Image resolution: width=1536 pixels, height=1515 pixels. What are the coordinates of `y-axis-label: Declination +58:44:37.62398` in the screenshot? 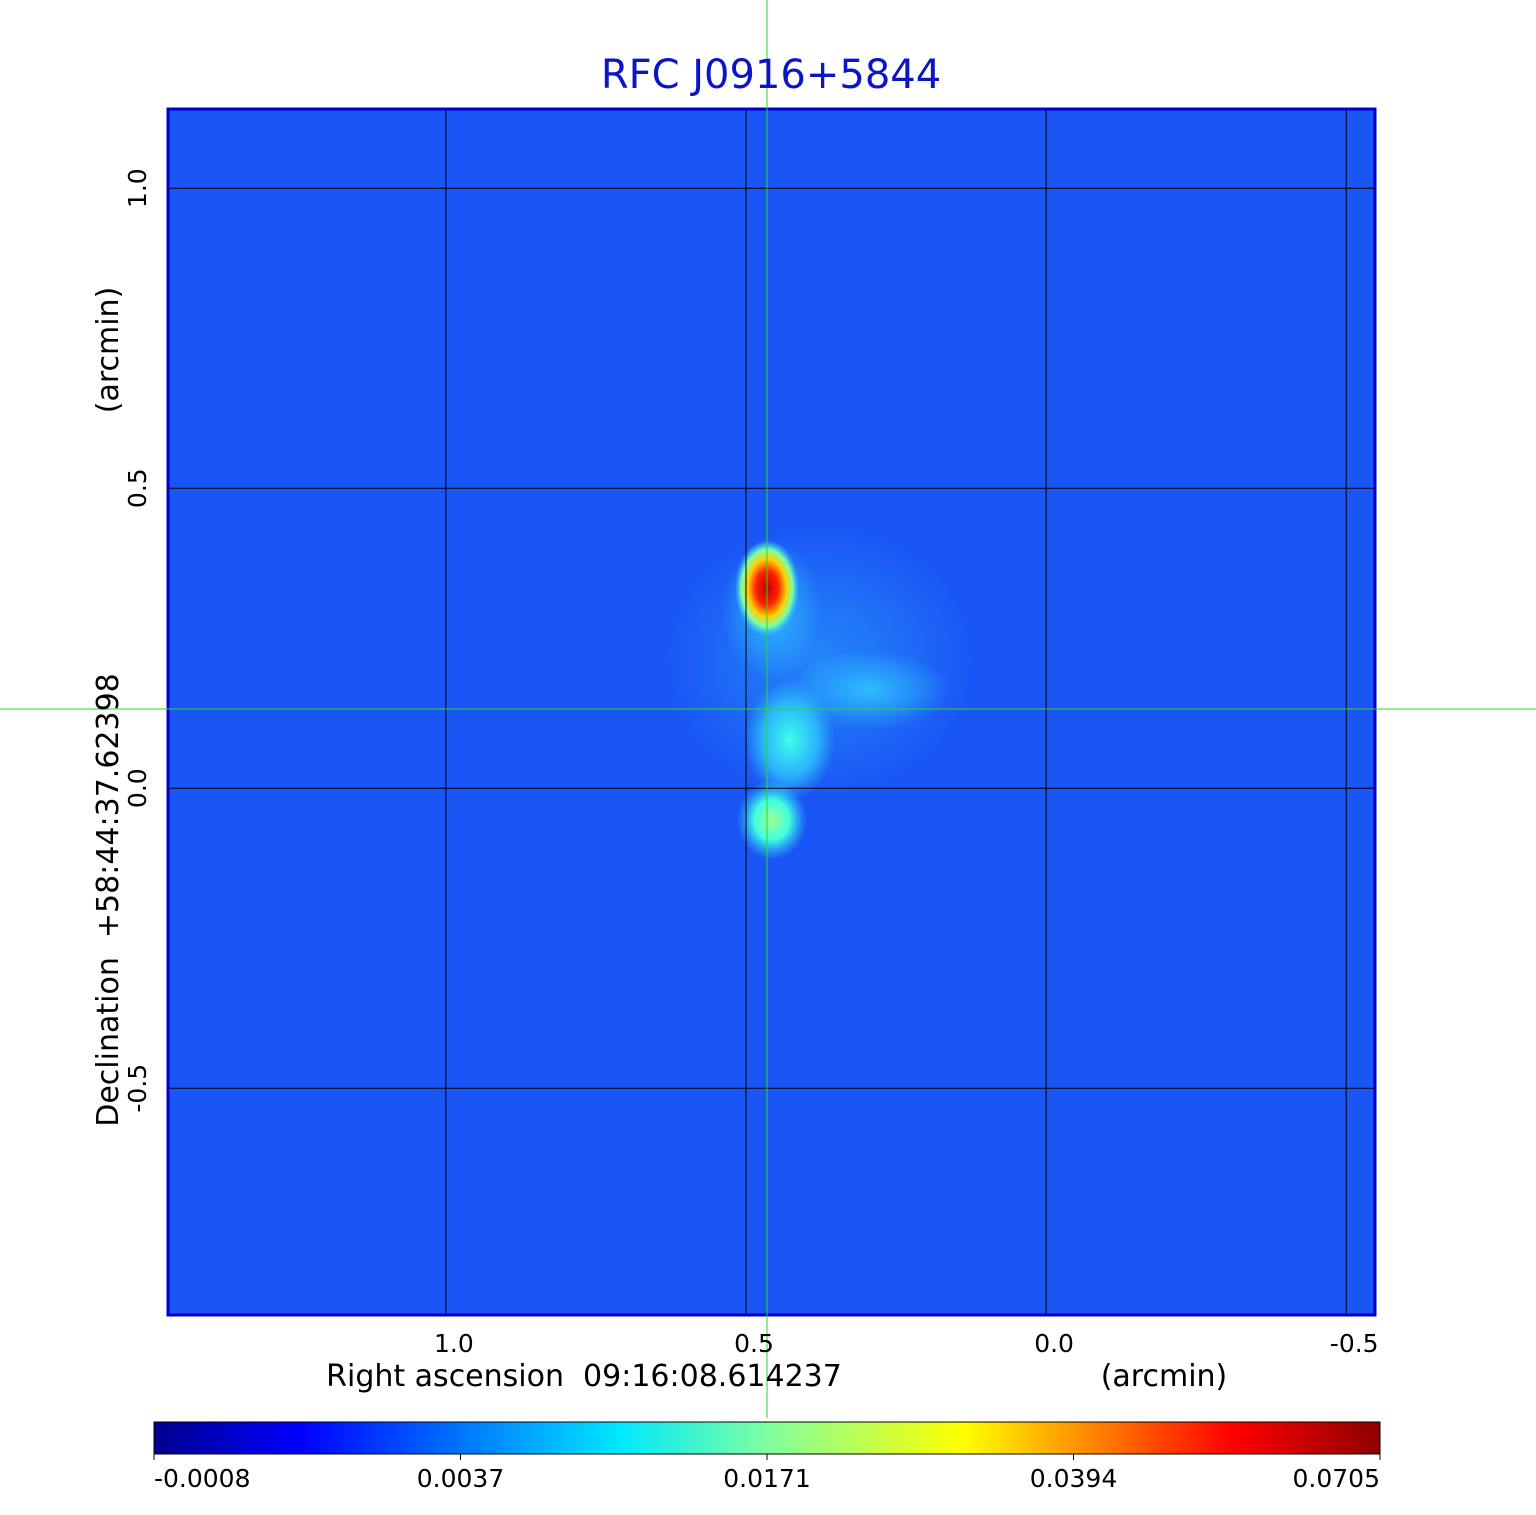 It's located at (108, 900).